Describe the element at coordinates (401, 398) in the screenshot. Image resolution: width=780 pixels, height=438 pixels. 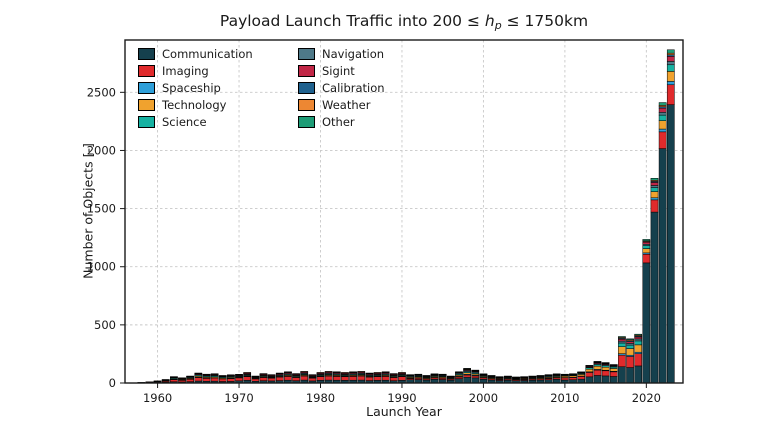
I see `x-tick-label: 1990` at that location.